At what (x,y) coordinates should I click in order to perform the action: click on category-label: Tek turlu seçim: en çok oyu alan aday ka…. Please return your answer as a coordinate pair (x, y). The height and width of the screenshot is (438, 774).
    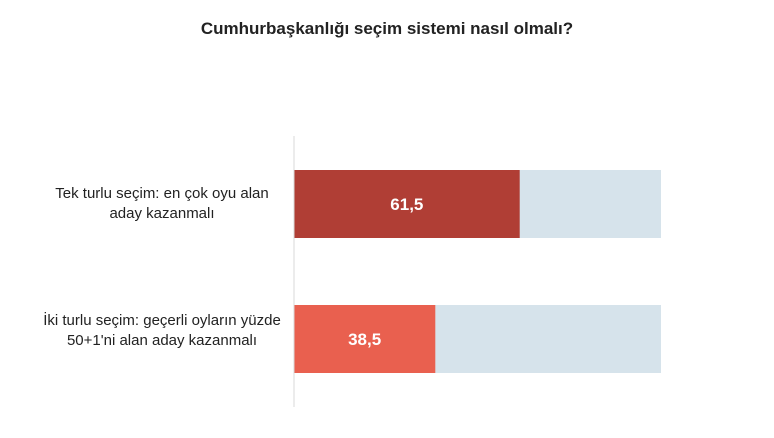
    Looking at the image, I should click on (162, 203).